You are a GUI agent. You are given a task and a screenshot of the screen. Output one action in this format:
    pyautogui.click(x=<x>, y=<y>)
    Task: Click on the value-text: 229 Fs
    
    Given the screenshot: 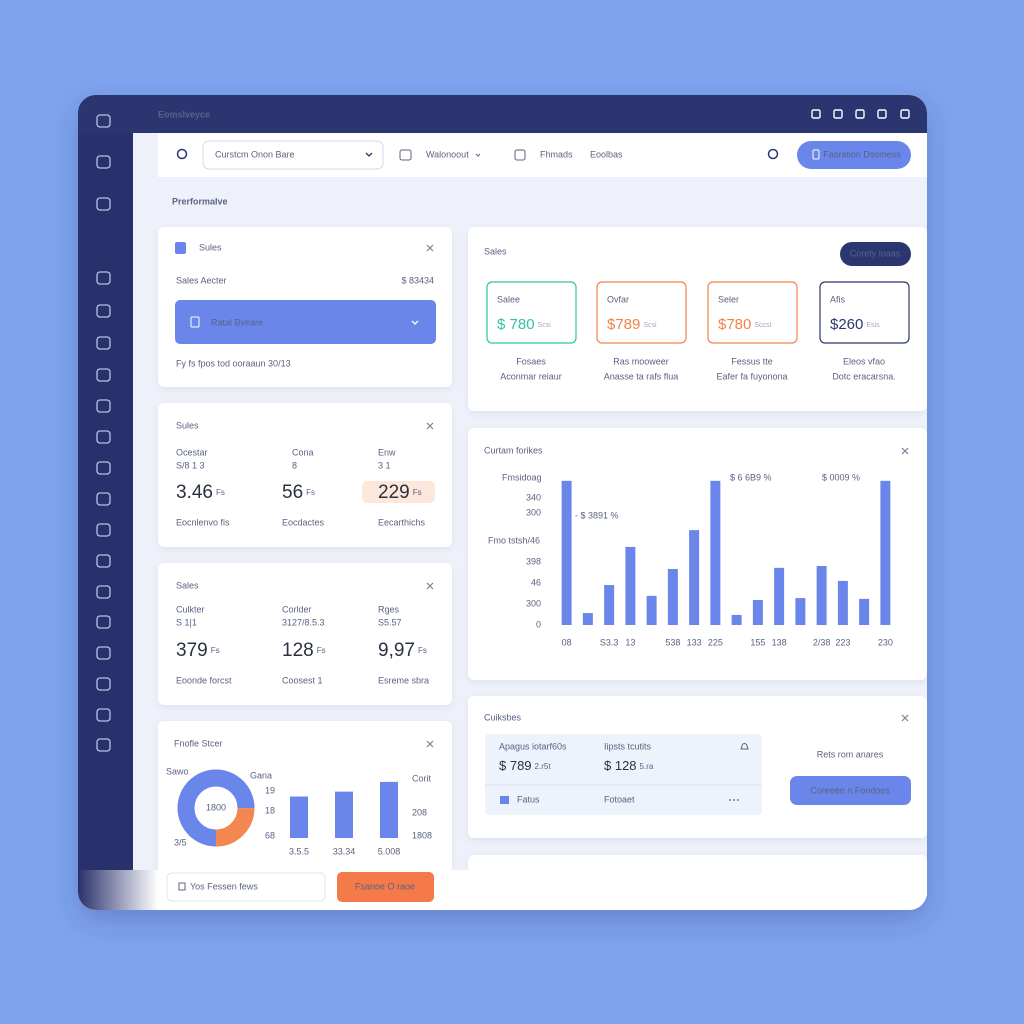 What is the action you would take?
    pyautogui.click(x=400, y=492)
    